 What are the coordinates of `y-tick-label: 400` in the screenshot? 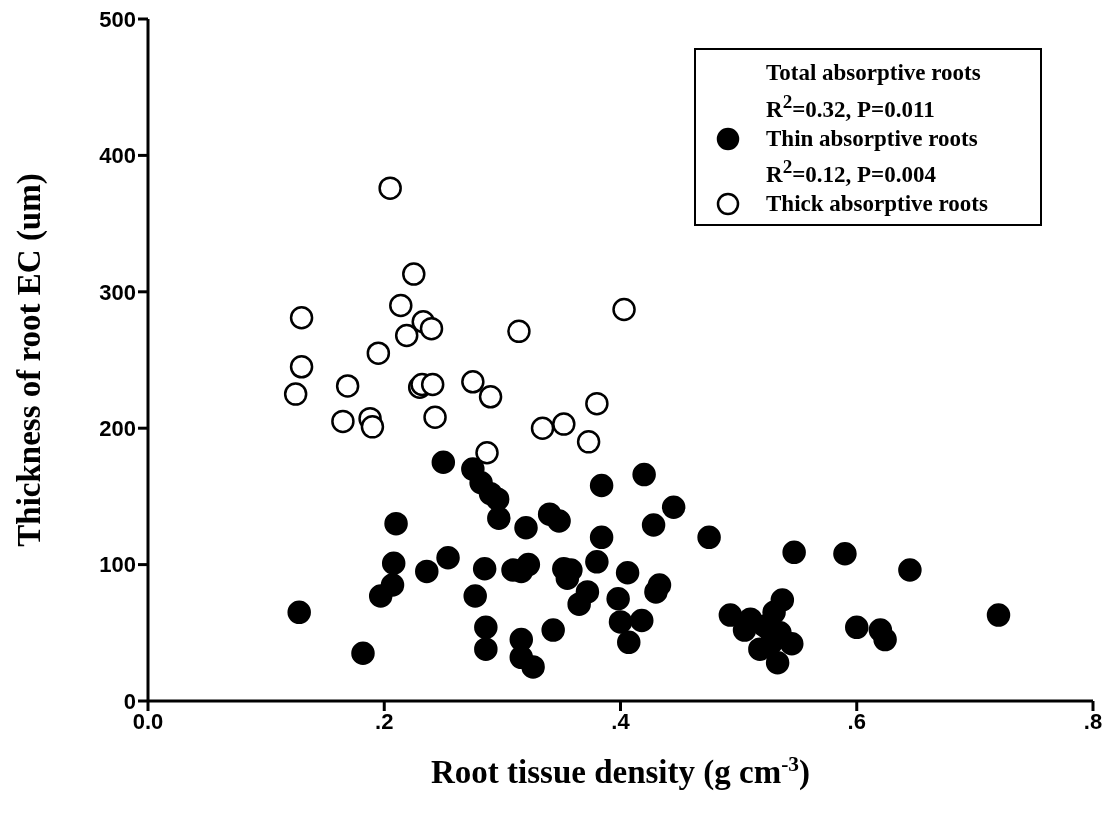 It's located at (117, 156).